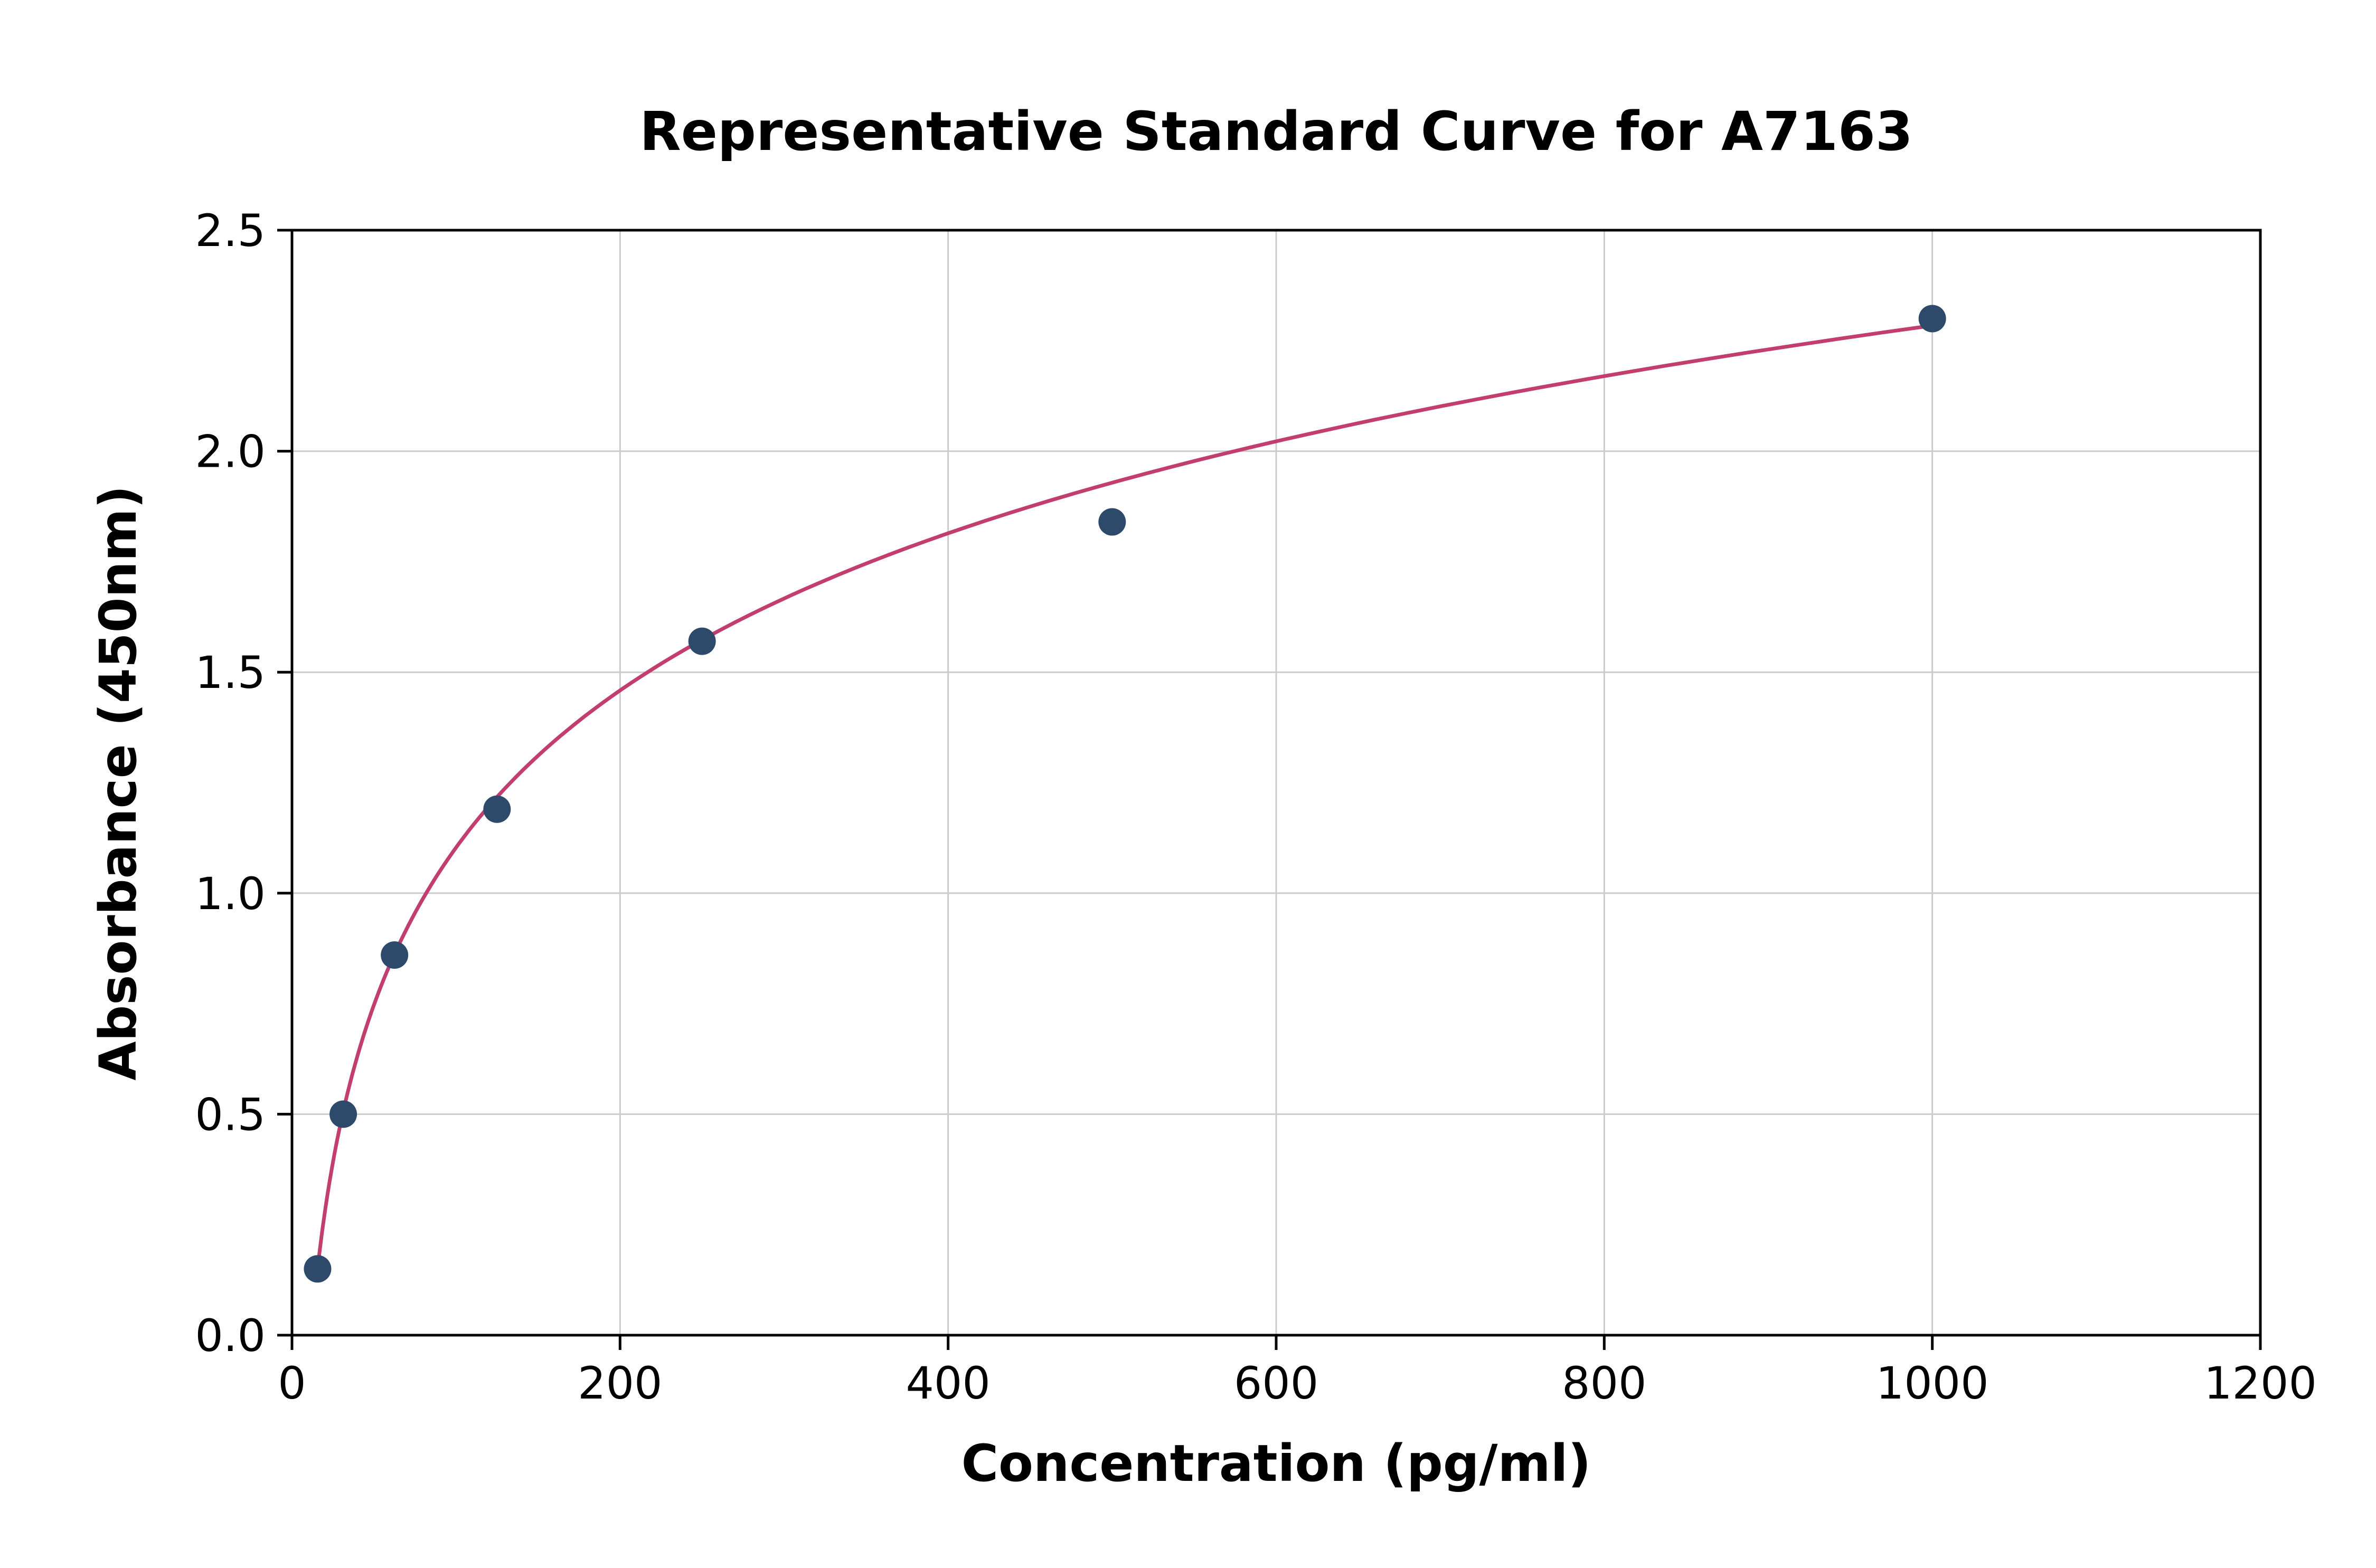 Image resolution: width=2376 pixels, height=1568 pixels. I want to click on y-tick-label: 0.5, so click(231, 1114).